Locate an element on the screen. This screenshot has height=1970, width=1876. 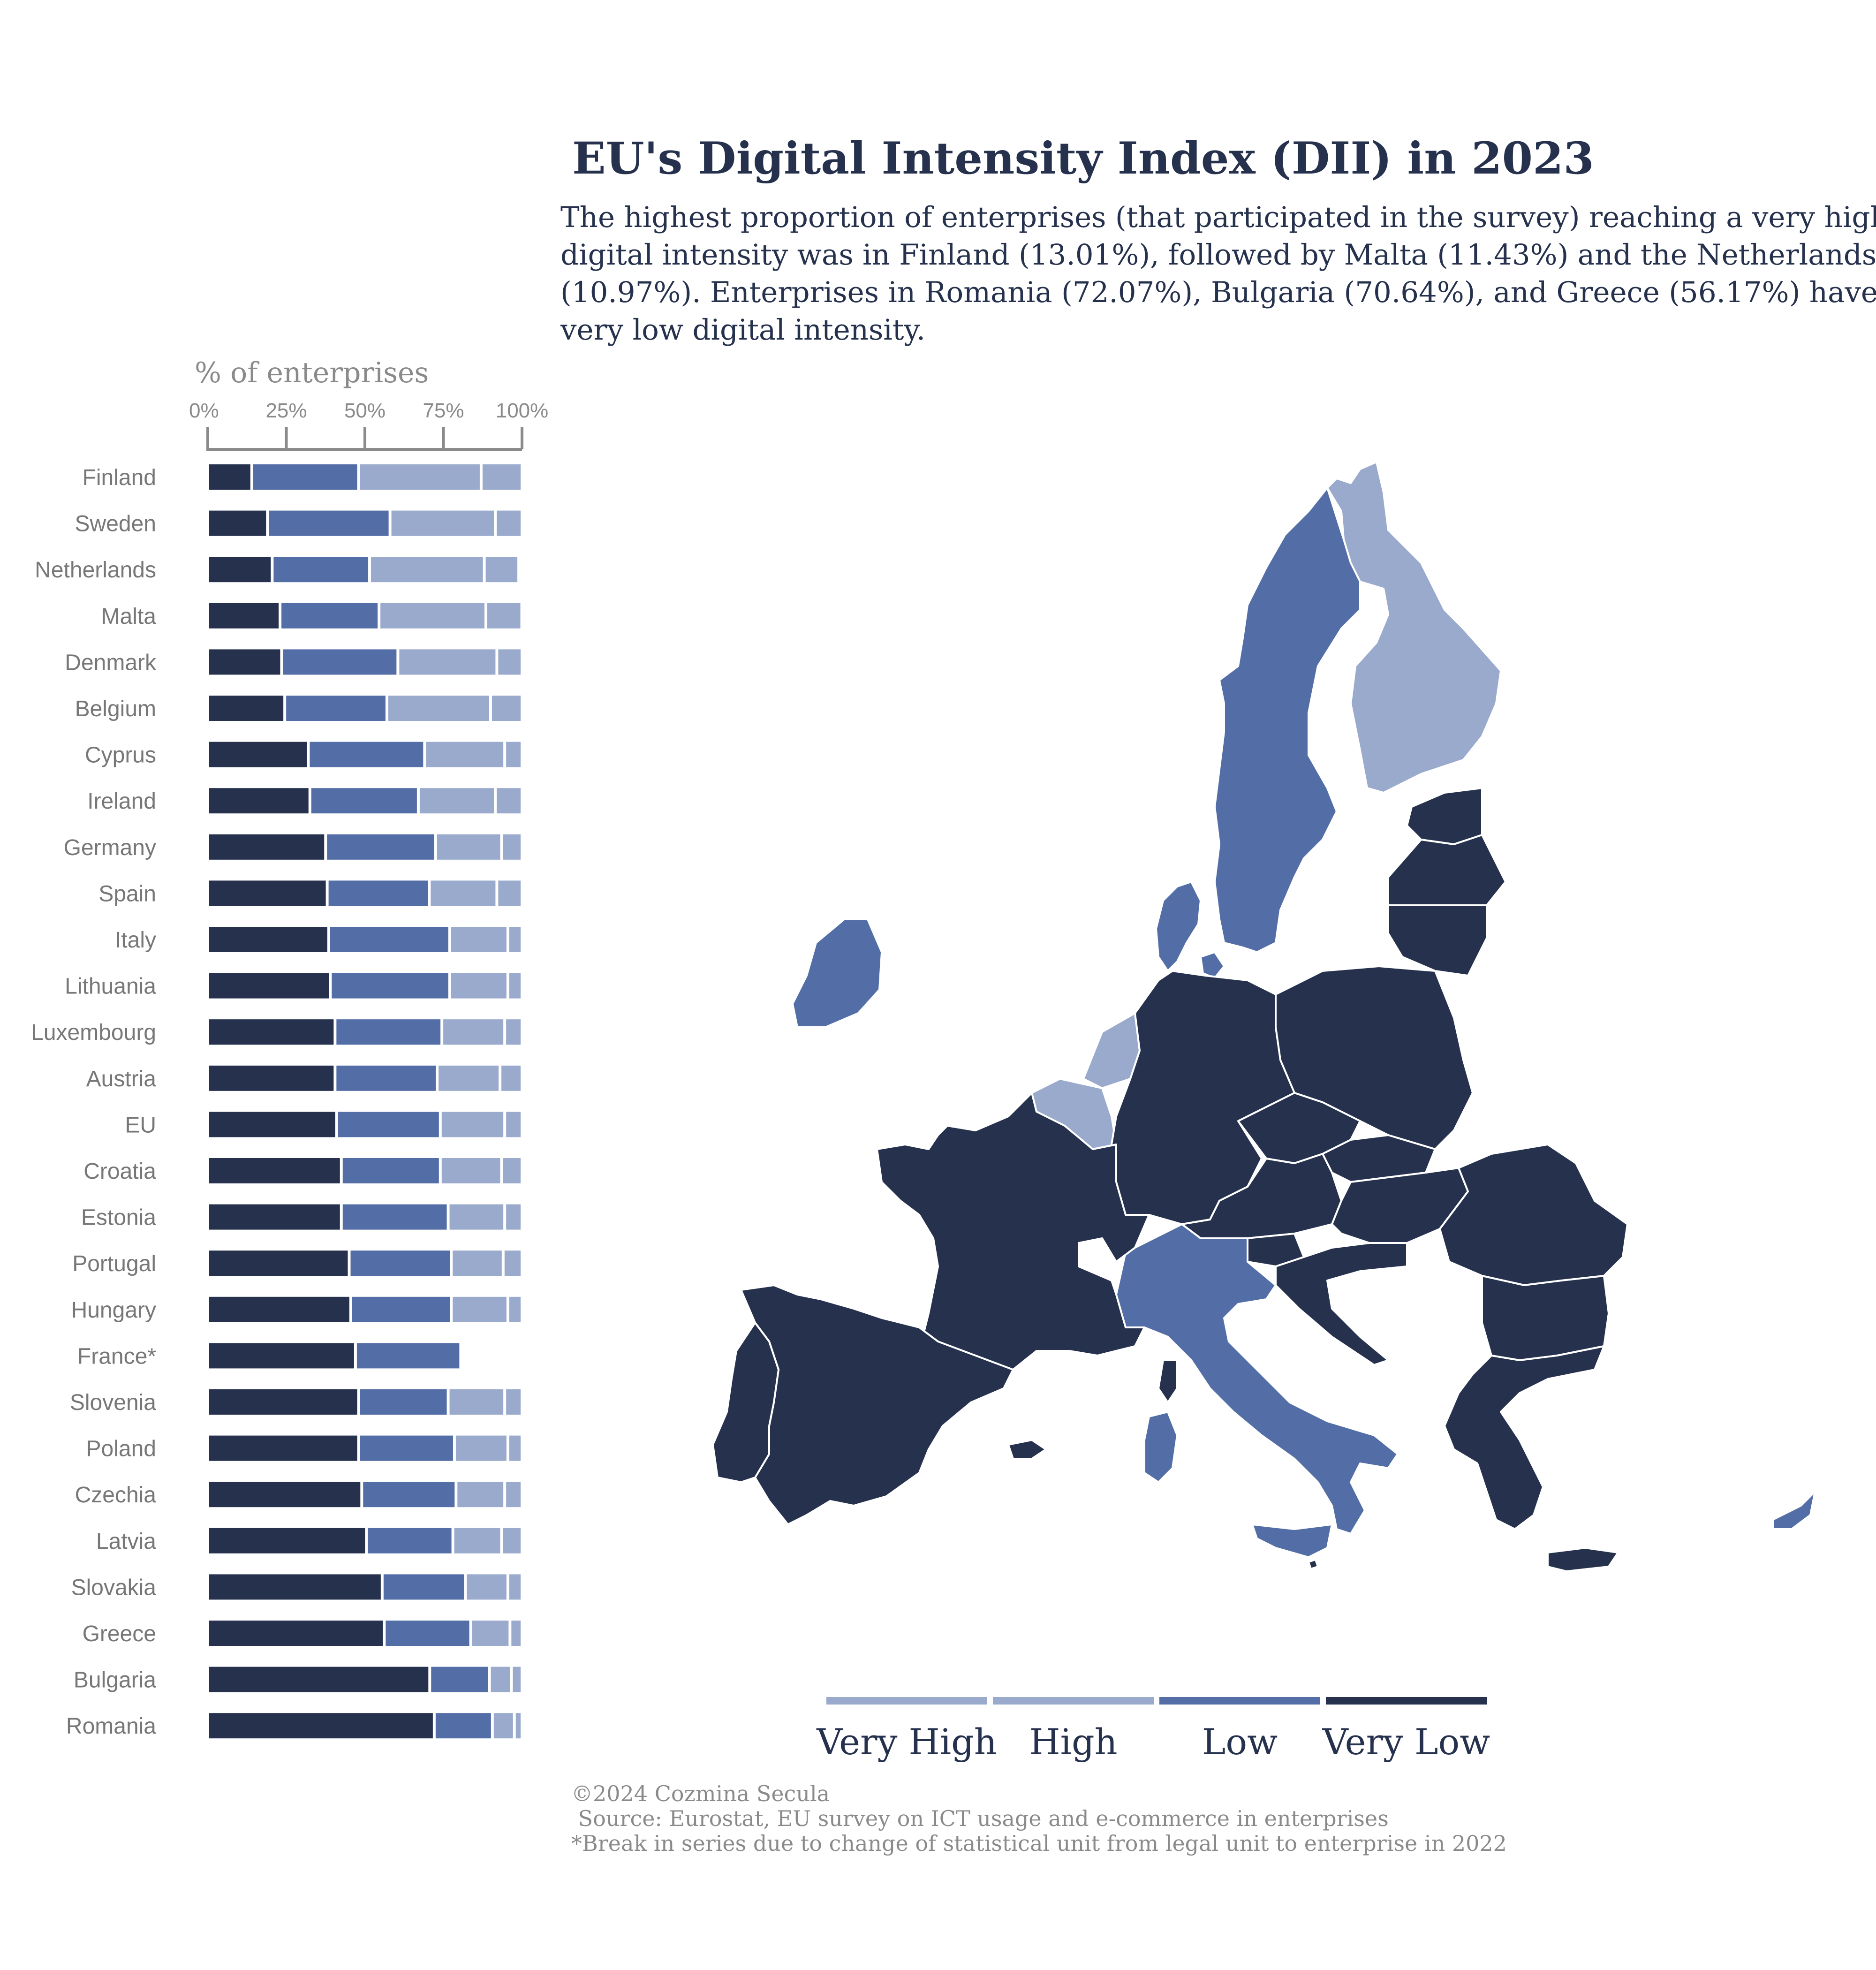
bar-category-label: Slovenia is located at coordinates (113, 1403).